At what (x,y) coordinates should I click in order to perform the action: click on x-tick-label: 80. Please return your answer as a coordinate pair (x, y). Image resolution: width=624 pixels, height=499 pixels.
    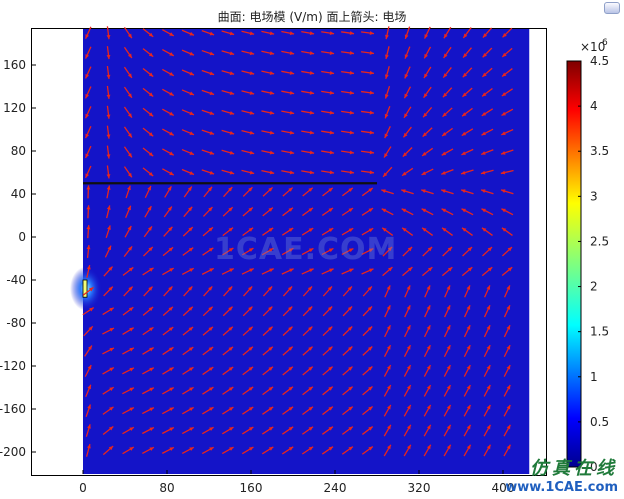
    Looking at the image, I should click on (166, 488).